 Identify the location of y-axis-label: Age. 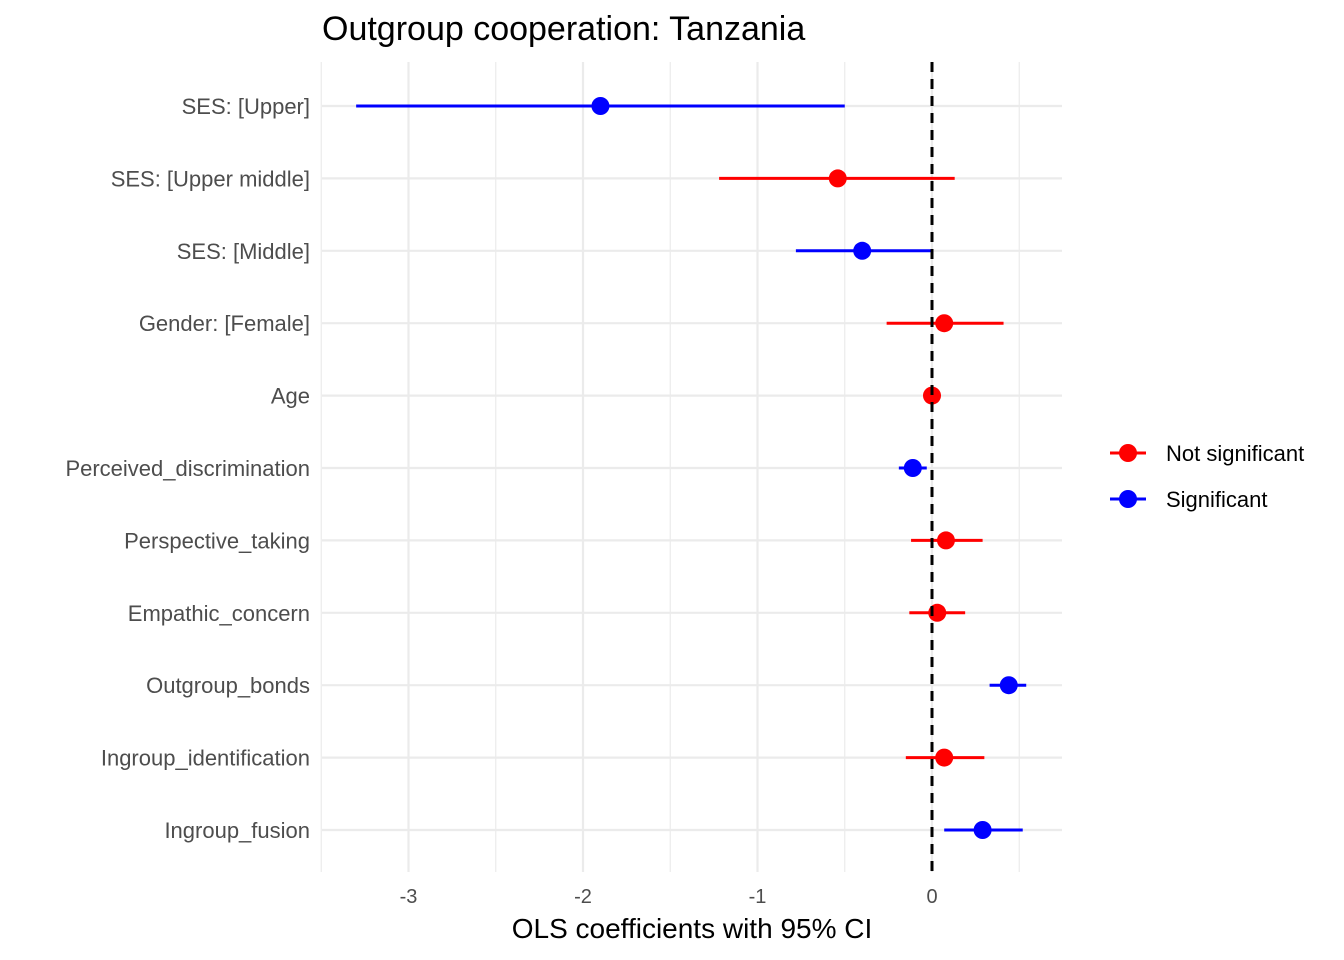
(290, 396).